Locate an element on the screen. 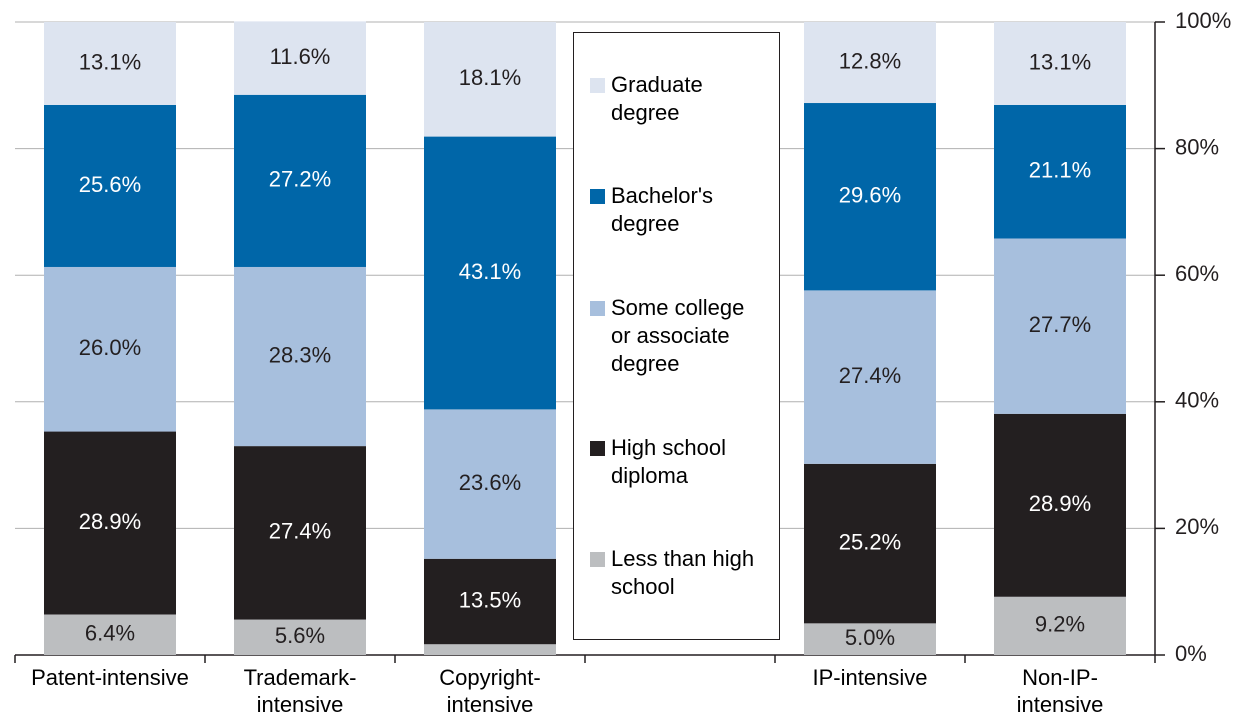 This screenshot has width=1247, height=723. y-tick-label: 60% is located at coordinates (1197, 273).